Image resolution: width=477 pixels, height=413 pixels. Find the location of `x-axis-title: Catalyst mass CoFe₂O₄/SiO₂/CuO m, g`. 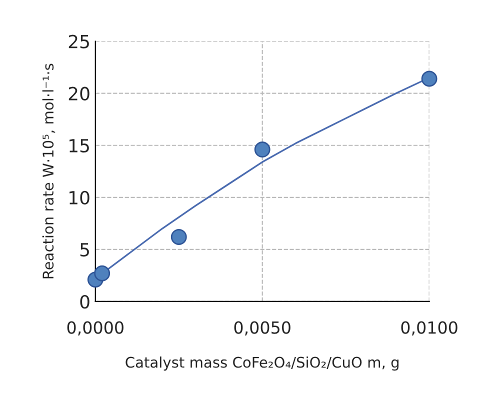

x-axis-title: Catalyst mass CoFe₂O₄/SiO₂/CuO m, g is located at coordinates (262, 363).